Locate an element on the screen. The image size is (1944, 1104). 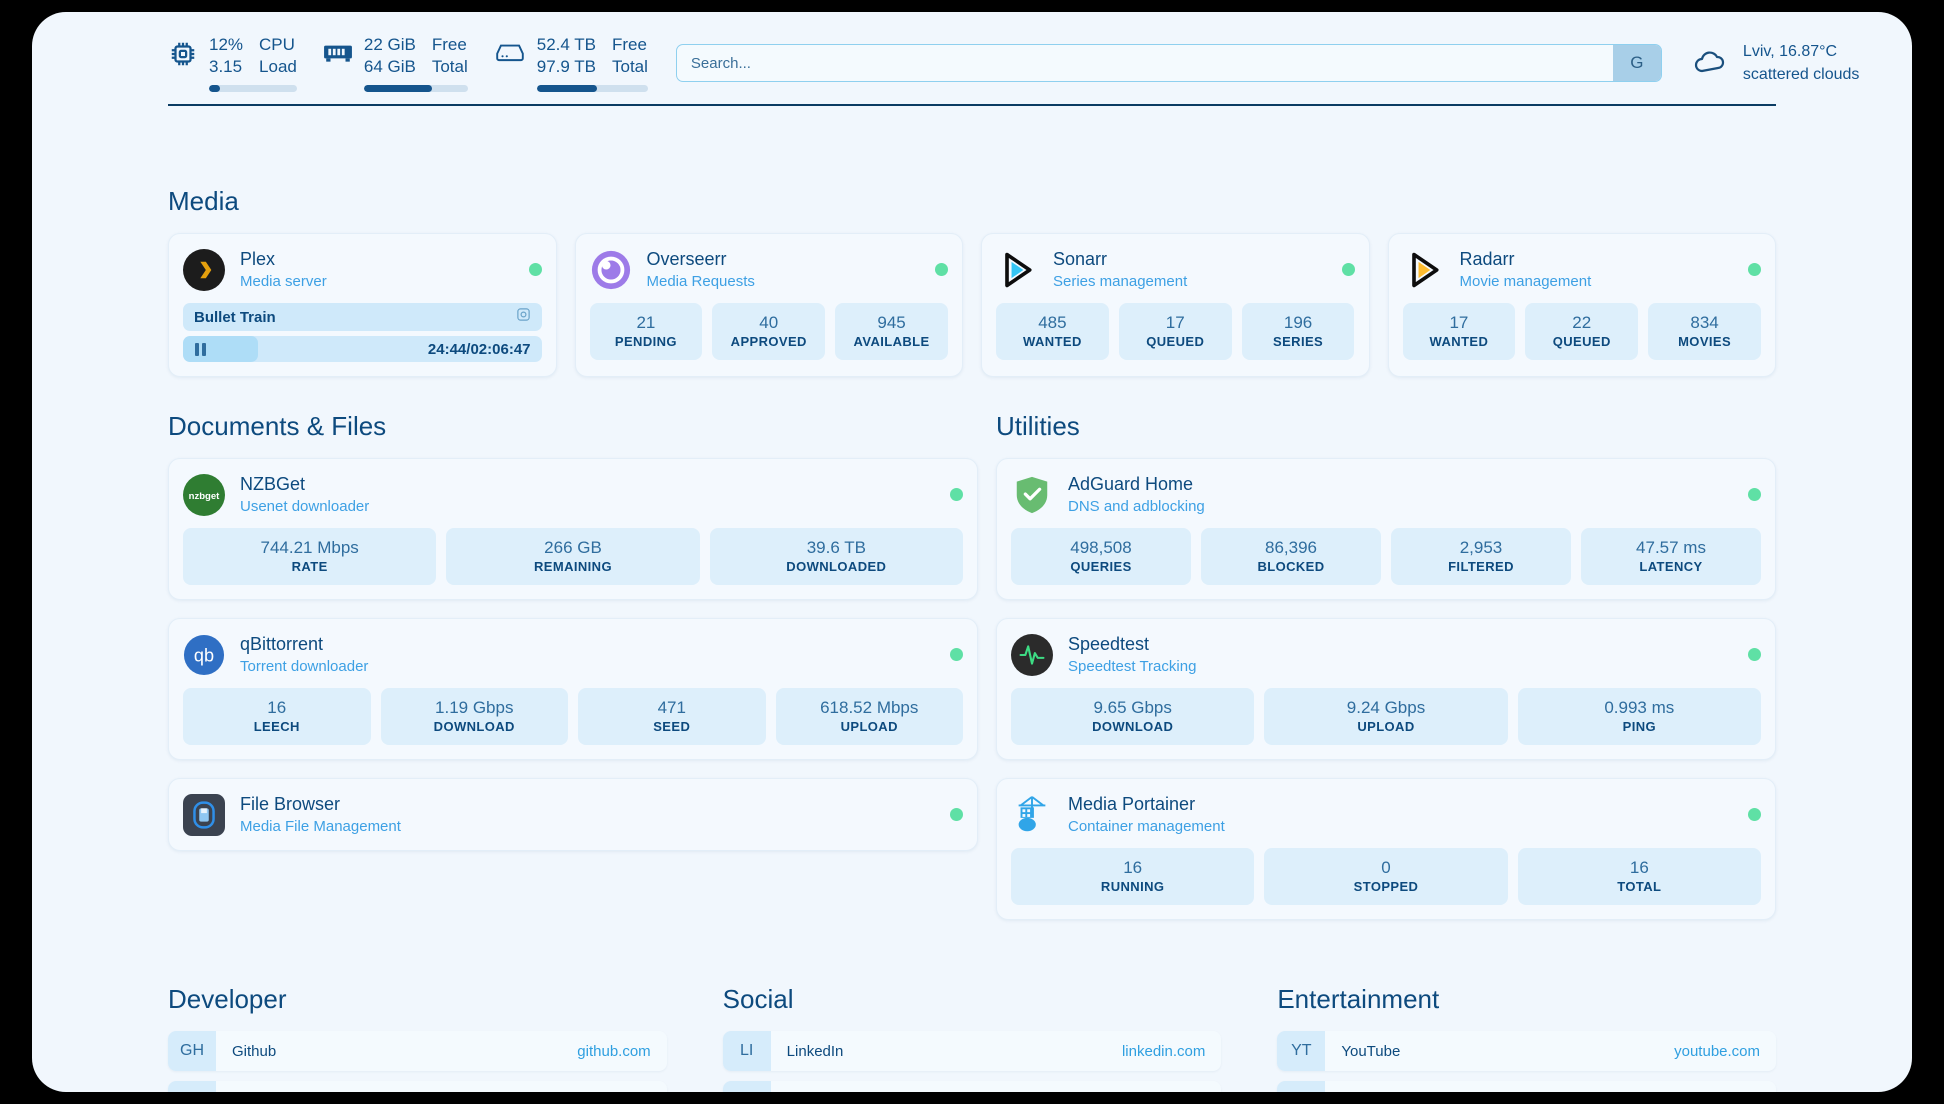
stat-label: PING is located at coordinates (1639, 726).